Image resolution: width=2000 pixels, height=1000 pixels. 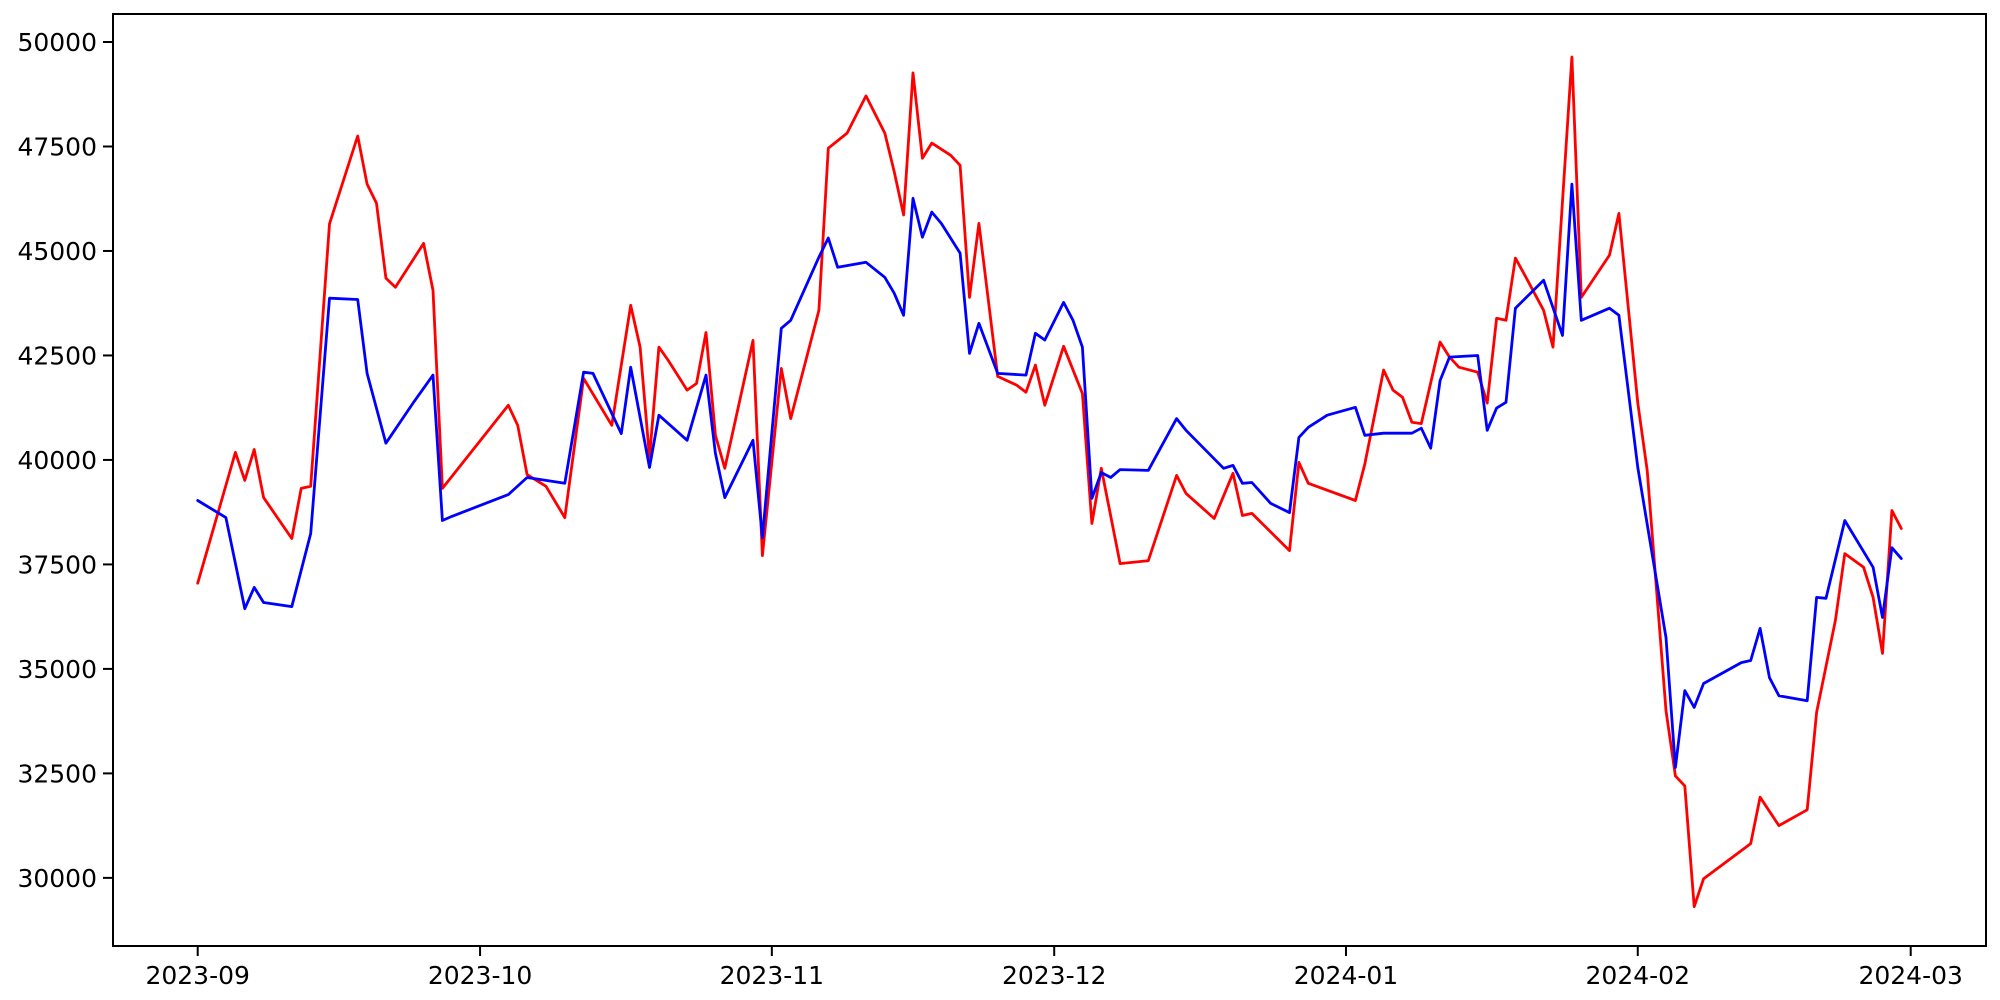 I want to click on y-tick-label: 50000, so click(x=57, y=42).